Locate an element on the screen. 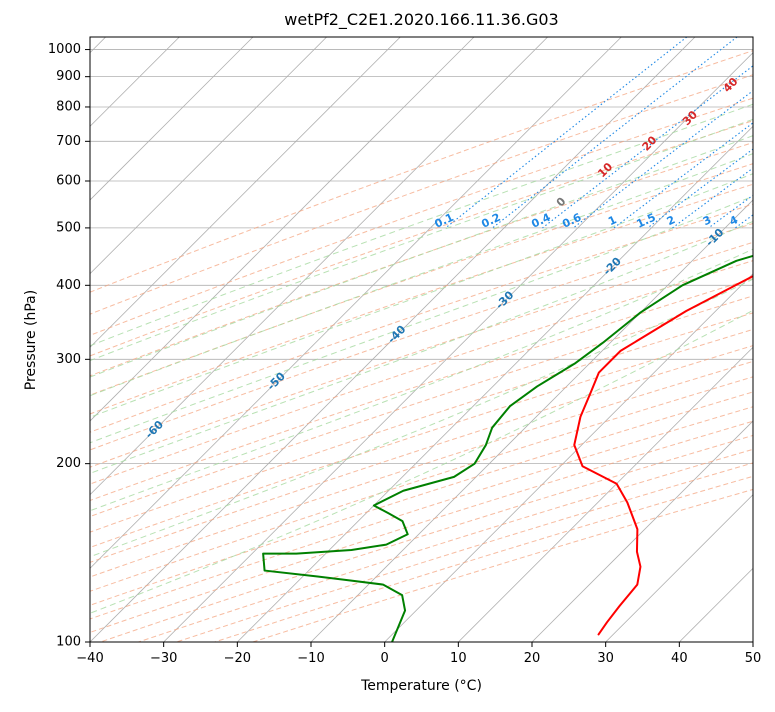 The image size is (775, 712). dry-adiabat-label: 0 is located at coordinates (561, 202).